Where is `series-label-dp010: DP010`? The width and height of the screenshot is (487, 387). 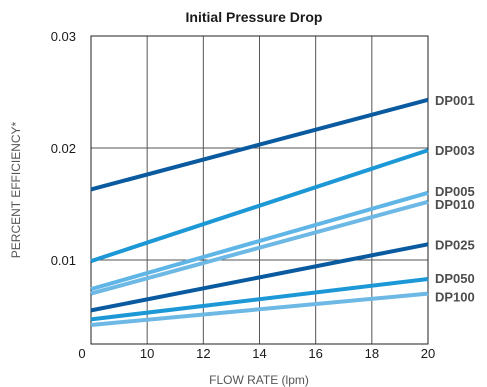 series-label-dp010: DP010 is located at coordinates (455, 204).